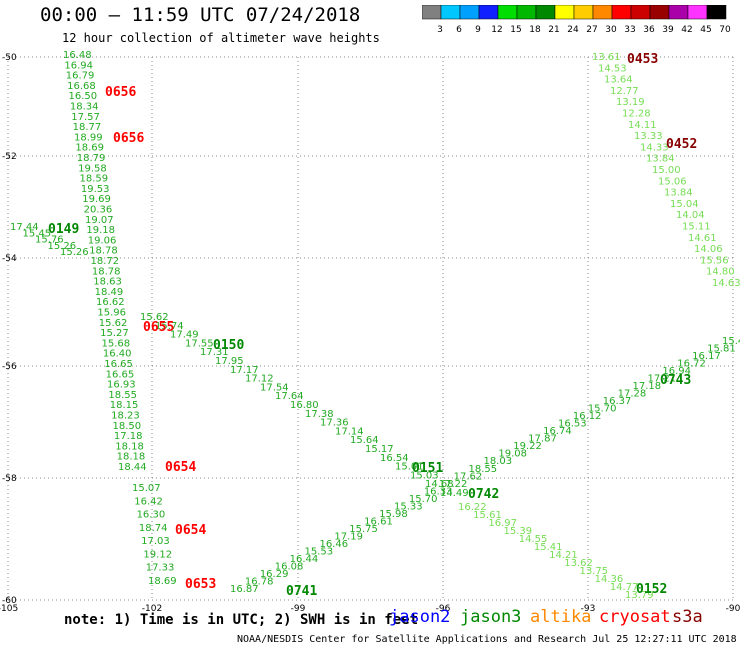  I want to click on swh-value: 17.49, so click(184, 335).